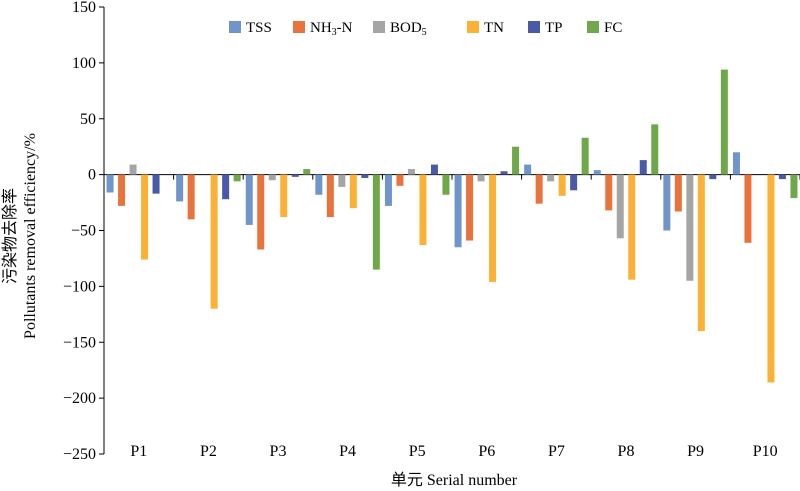  I want to click on bar-tp-p1, so click(156, 184).